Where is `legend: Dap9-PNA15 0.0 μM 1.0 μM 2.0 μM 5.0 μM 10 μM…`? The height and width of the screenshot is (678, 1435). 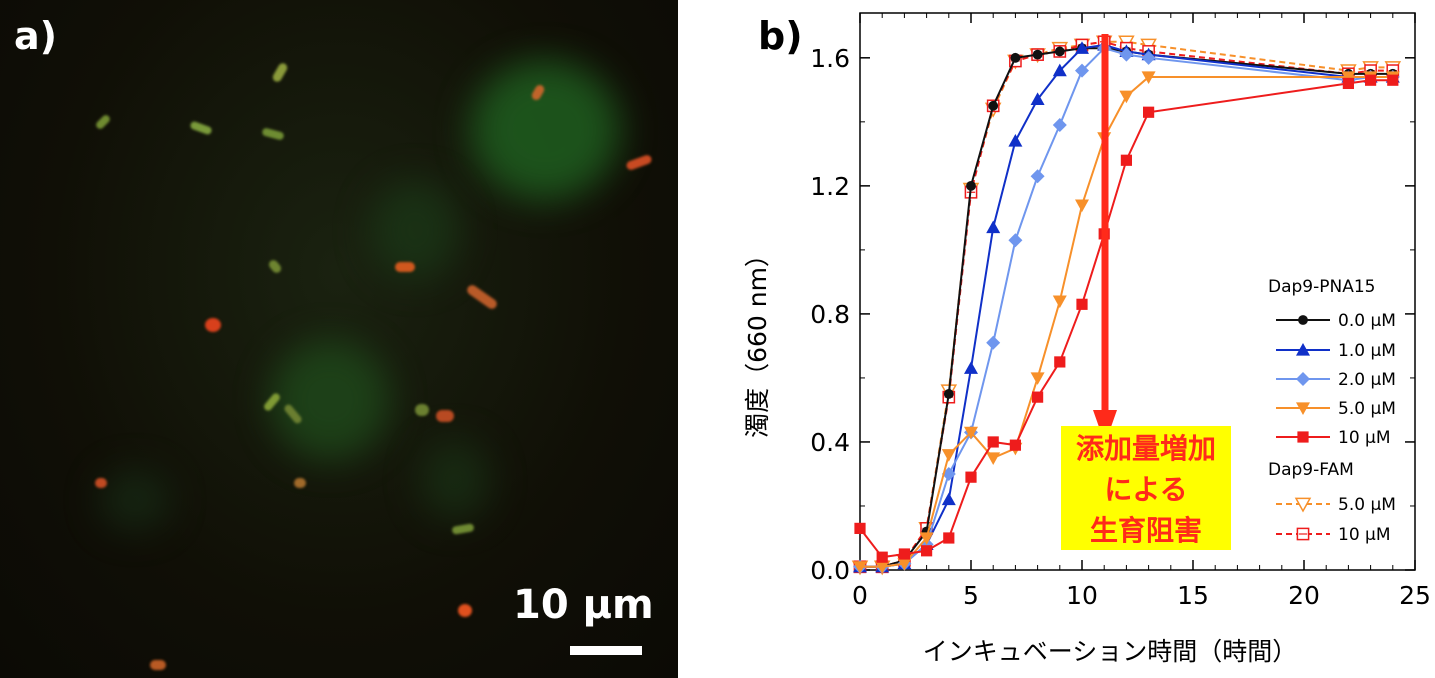
legend: Dap9-PNA15 0.0 μM 1.0 μM 2.0 μM 5.0 μM 10 μM… is located at coordinates (1332, 411).